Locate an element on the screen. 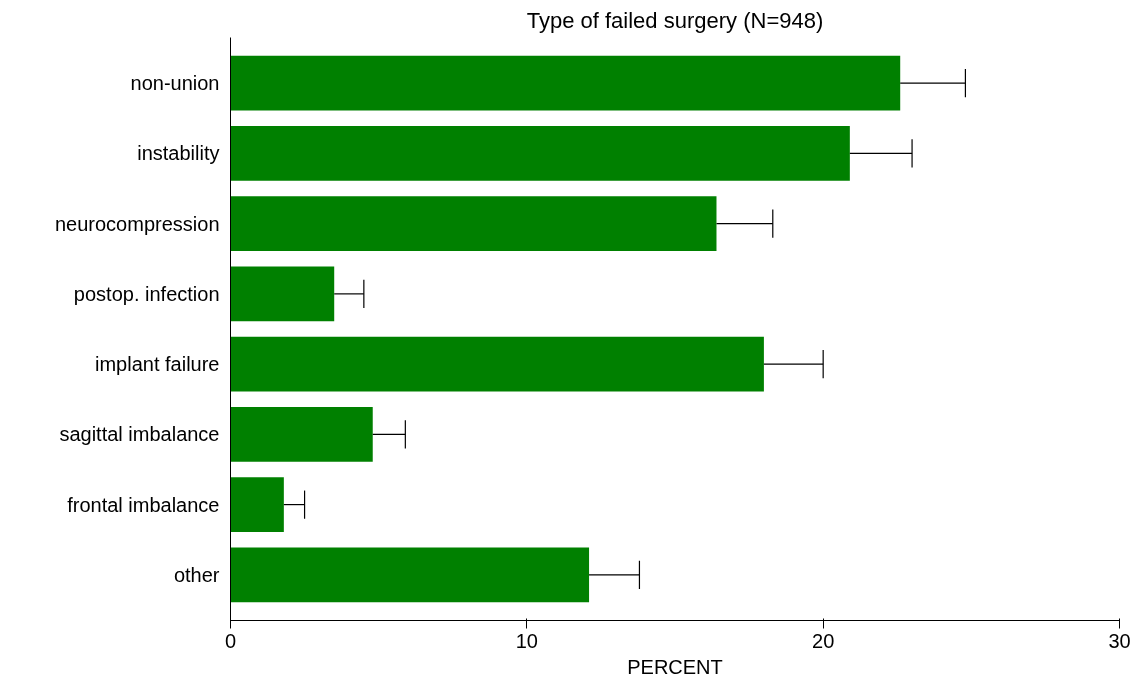  x-tick-label: 20 is located at coordinates (823, 640).